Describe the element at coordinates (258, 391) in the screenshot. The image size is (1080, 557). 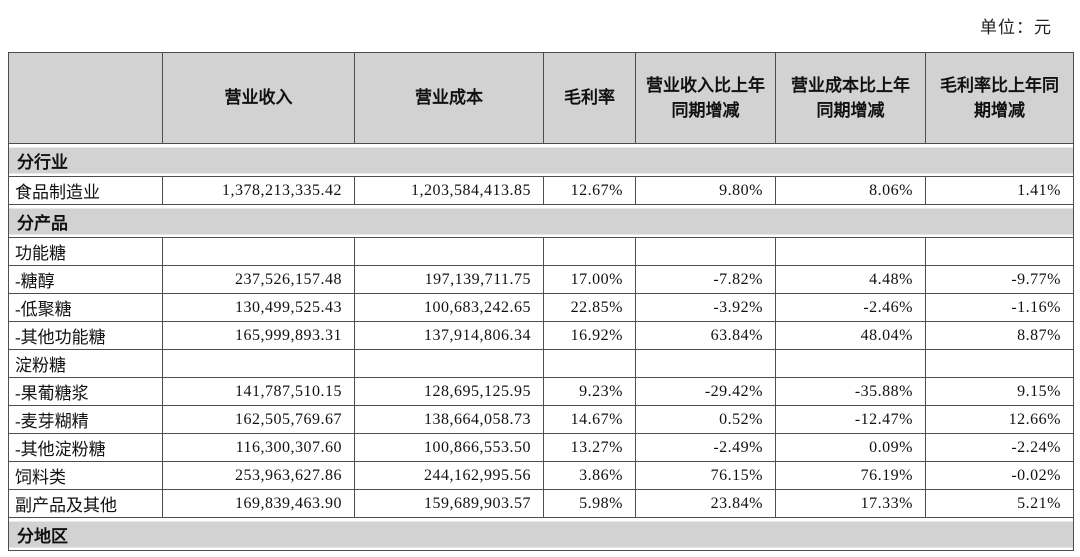
I see `revenue-cell: 141,787,510.15` at that location.